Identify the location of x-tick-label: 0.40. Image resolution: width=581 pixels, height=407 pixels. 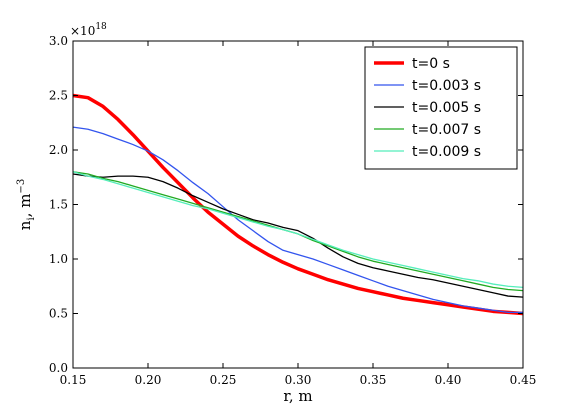
(448, 380).